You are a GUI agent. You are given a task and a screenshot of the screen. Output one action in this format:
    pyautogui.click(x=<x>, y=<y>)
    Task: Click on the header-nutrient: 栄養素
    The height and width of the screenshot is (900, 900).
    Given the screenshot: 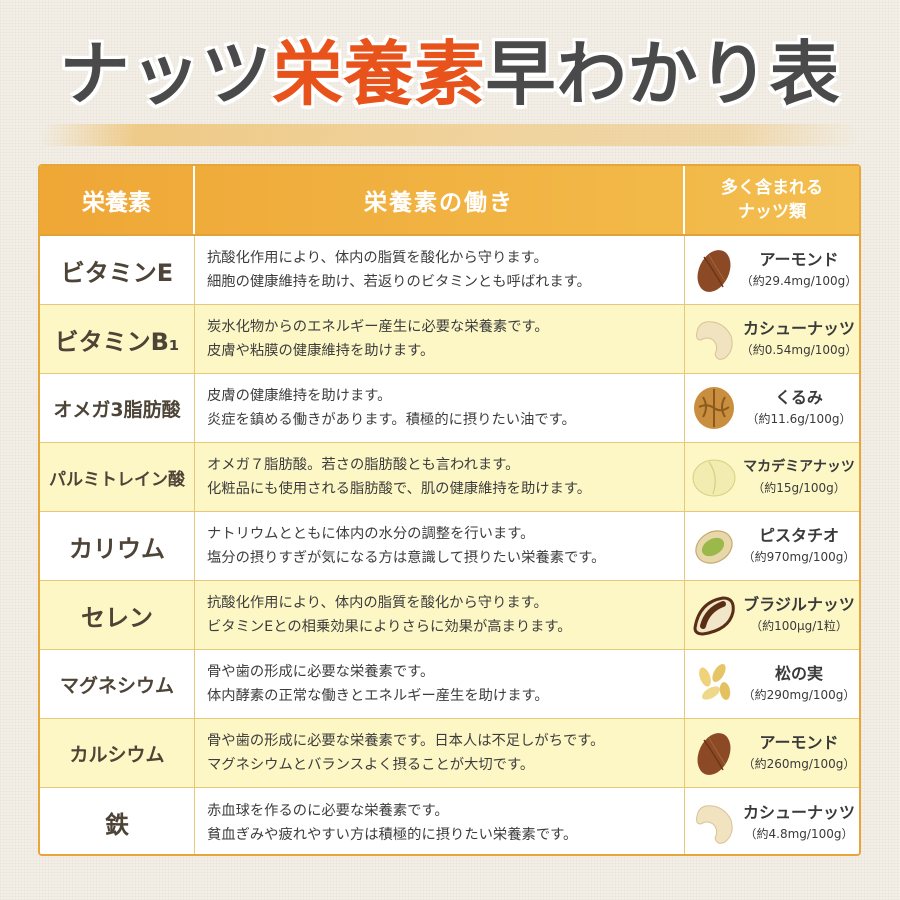 What is the action you would take?
    pyautogui.click(x=117, y=200)
    